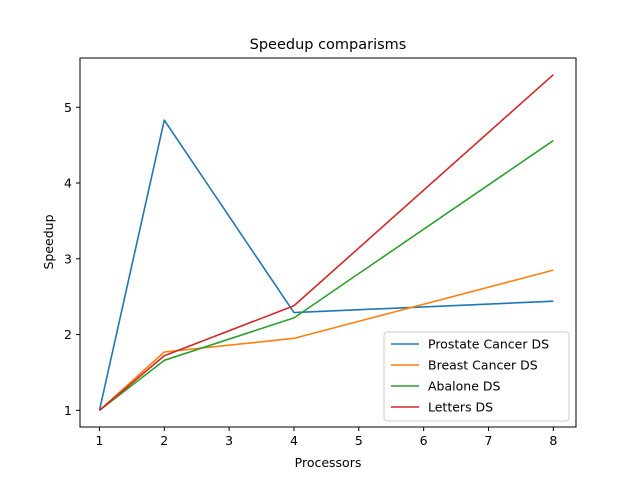  What do you see at coordinates (99, 440) in the screenshot?
I see `x-tick-label: 1` at bounding box center [99, 440].